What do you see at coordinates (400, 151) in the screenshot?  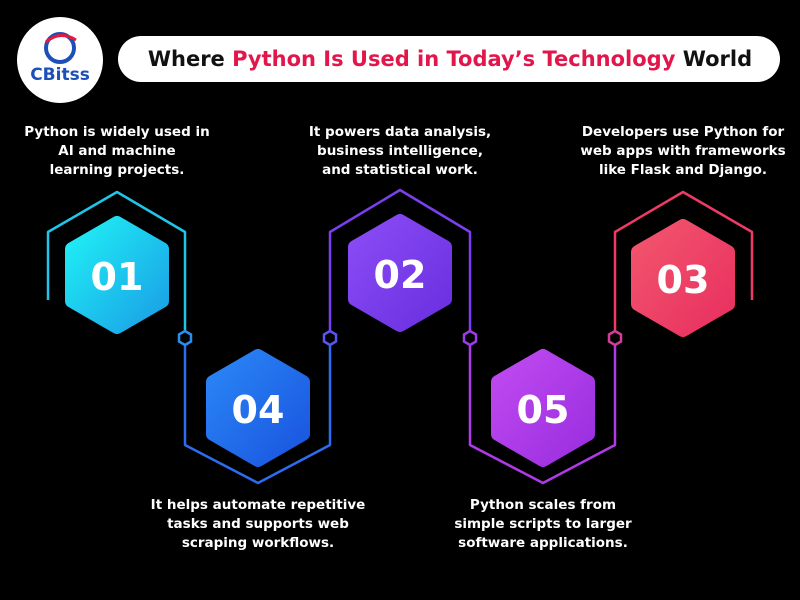 I see `step-description: business intelligence,` at bounding box center [400, 151].